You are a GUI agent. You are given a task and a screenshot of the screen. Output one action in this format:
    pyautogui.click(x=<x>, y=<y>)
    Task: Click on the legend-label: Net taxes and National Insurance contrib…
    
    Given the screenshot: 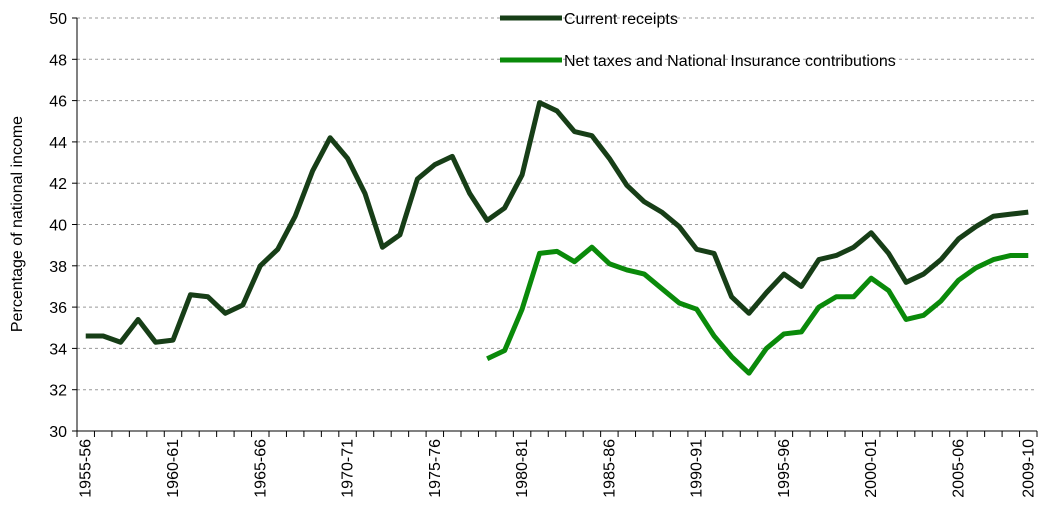 What is the action you would take?
    pyautogui.click(x=730, y=61)
    